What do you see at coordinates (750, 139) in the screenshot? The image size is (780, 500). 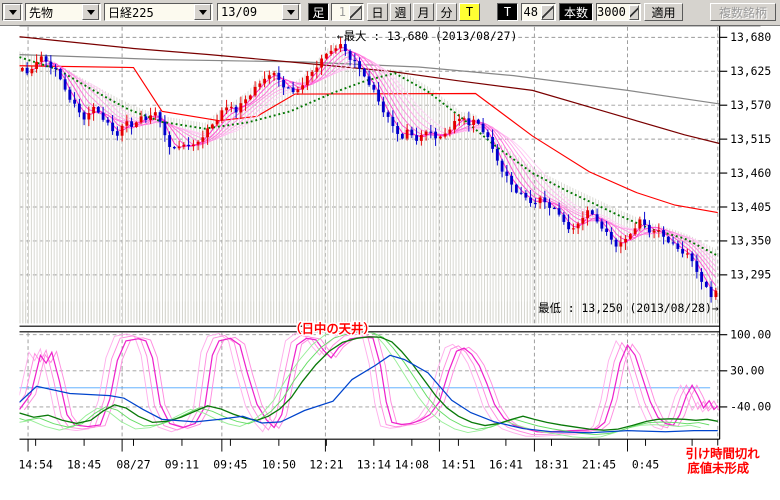 I see `price-axis-label: 13,515` at bounding box center [750, 139].